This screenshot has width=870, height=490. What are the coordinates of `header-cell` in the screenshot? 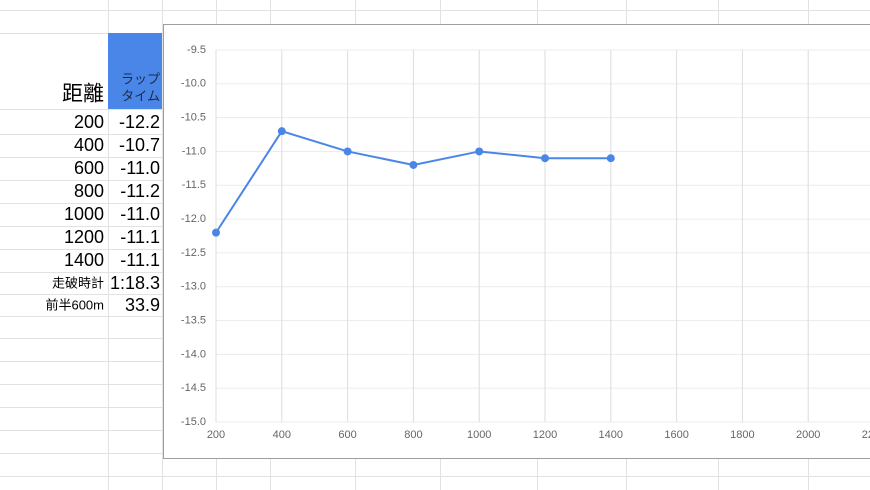 It's located at (135, 71).